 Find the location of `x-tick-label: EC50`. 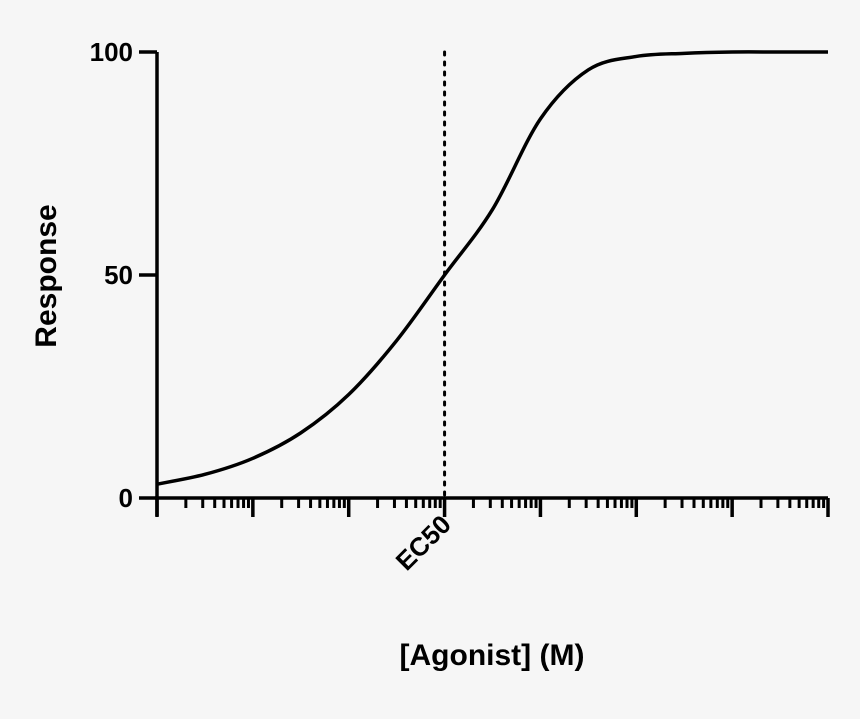

x-tick-label: EC50 is located at coordinates (423, 542).